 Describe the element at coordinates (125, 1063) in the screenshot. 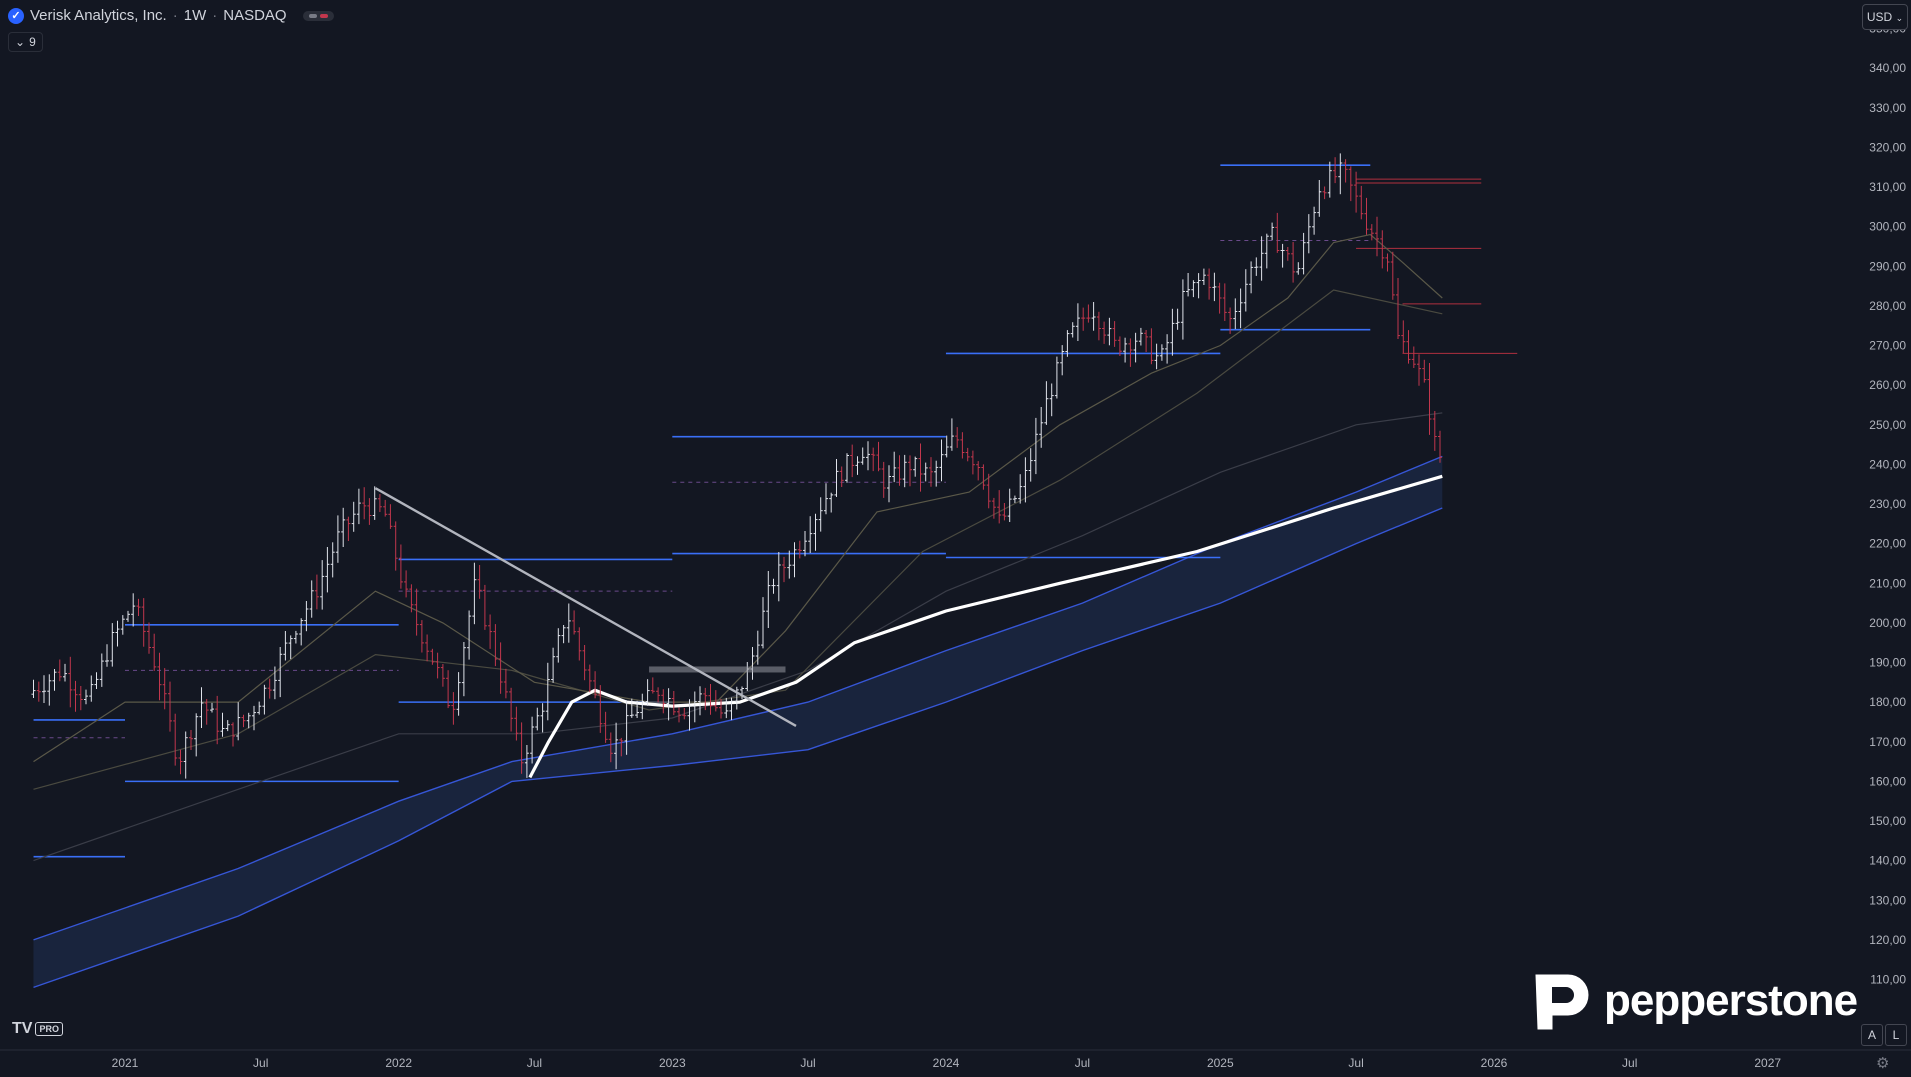

I see `time-tick-label: 2021` at that location.